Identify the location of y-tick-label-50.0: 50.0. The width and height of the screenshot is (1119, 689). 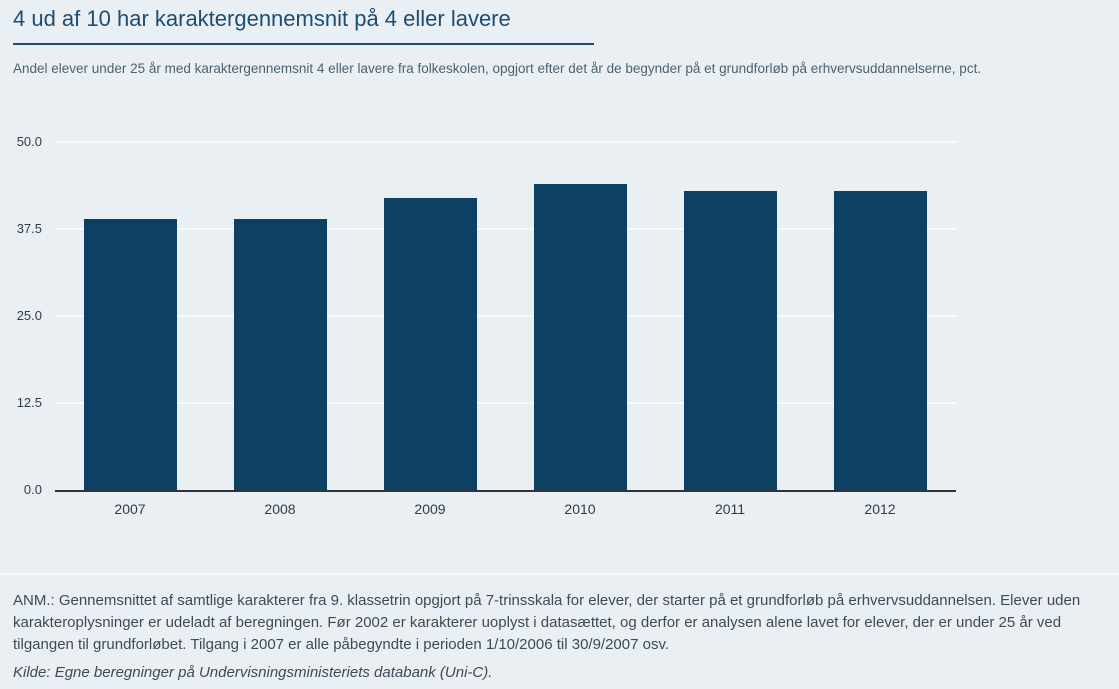
(29, 141).